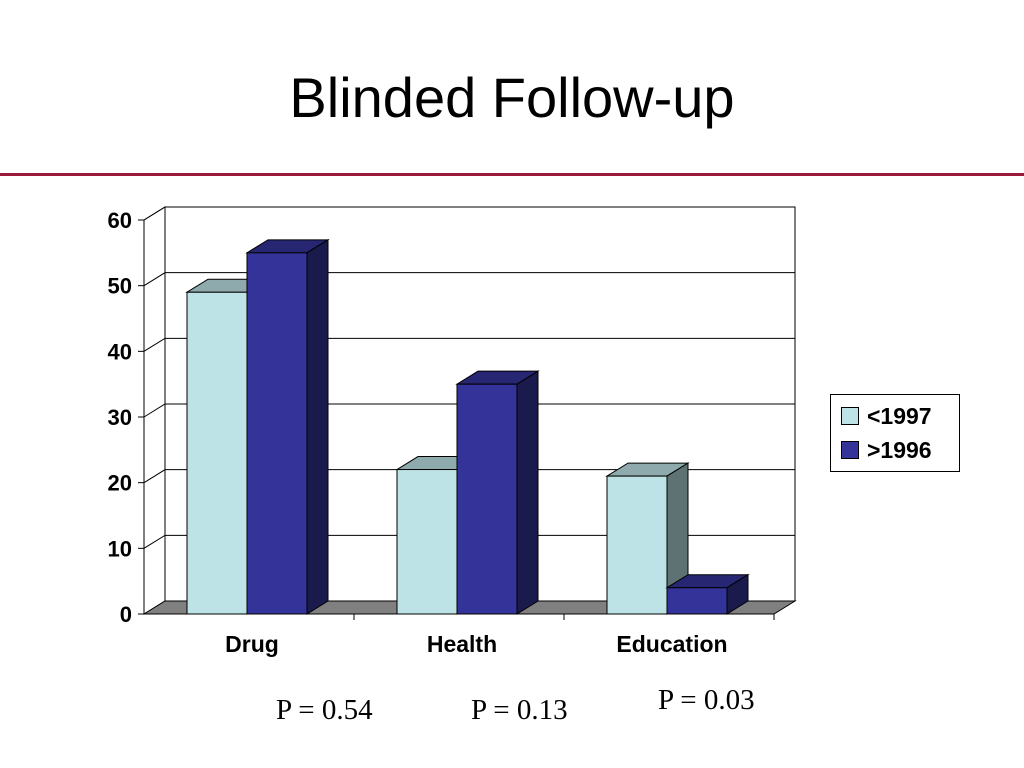  What do you see at coordinates (512, 97) in the screenshot?
I see `slide-title: Blinded Follow-up` at bounding box center [512, 97].